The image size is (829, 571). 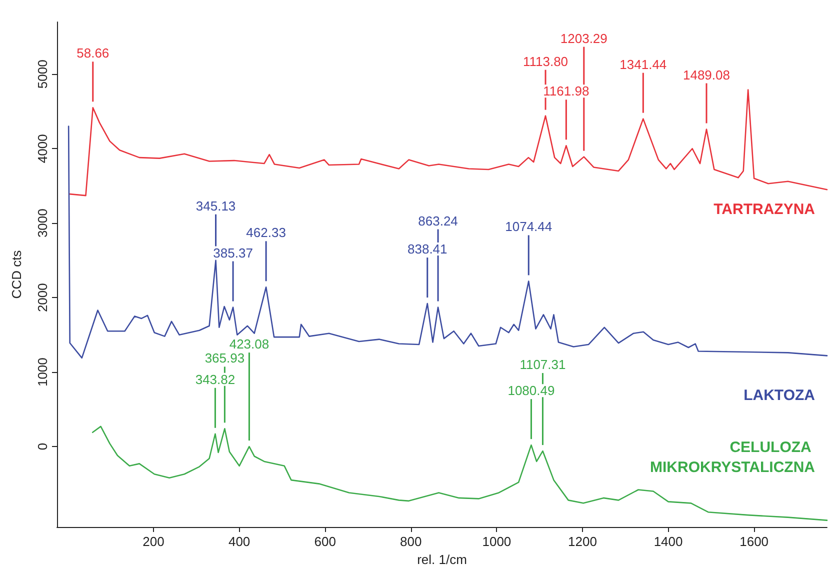 I want to click on annotation: 863.24, so click(x=438, y=220).